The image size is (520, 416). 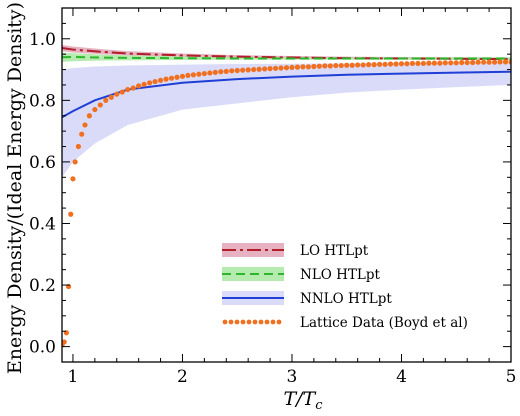 I want to click on x-tick-labels: 1 2 3 4 5, so click(x=292, y=377).